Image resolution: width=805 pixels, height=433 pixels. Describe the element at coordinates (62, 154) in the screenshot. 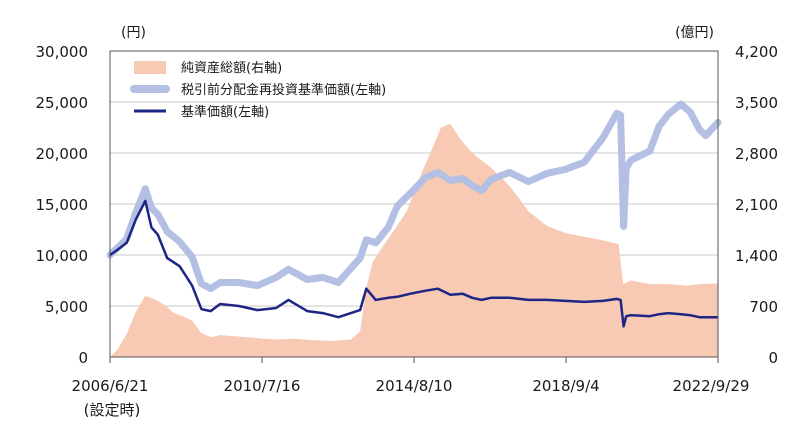

I see `left-tick-label: 20,000` at that location.